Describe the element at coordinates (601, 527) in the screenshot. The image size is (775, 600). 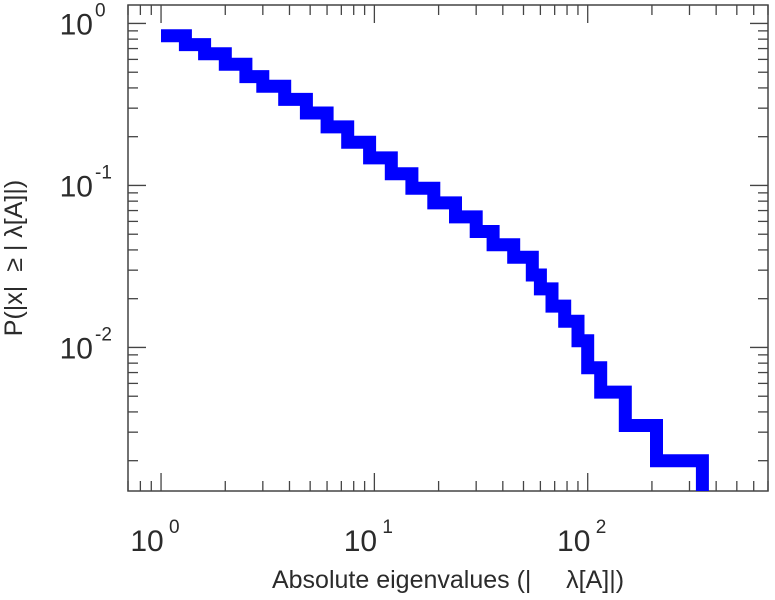
I see `x-tick-exponent: 2` at that location.